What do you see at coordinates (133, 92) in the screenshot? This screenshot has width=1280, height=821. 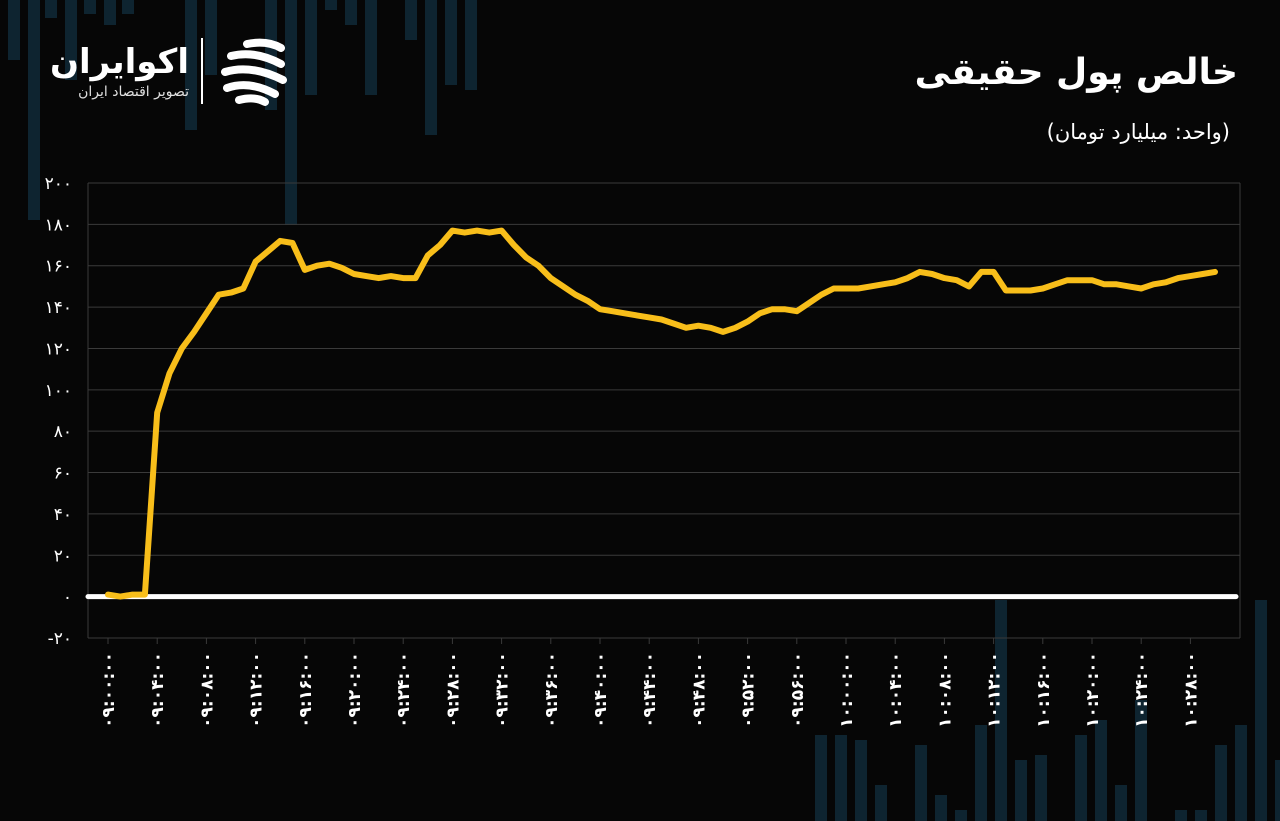 I see `brand-tagline: تصویر اقتصاد ایران` at bounding box center [133, 92].